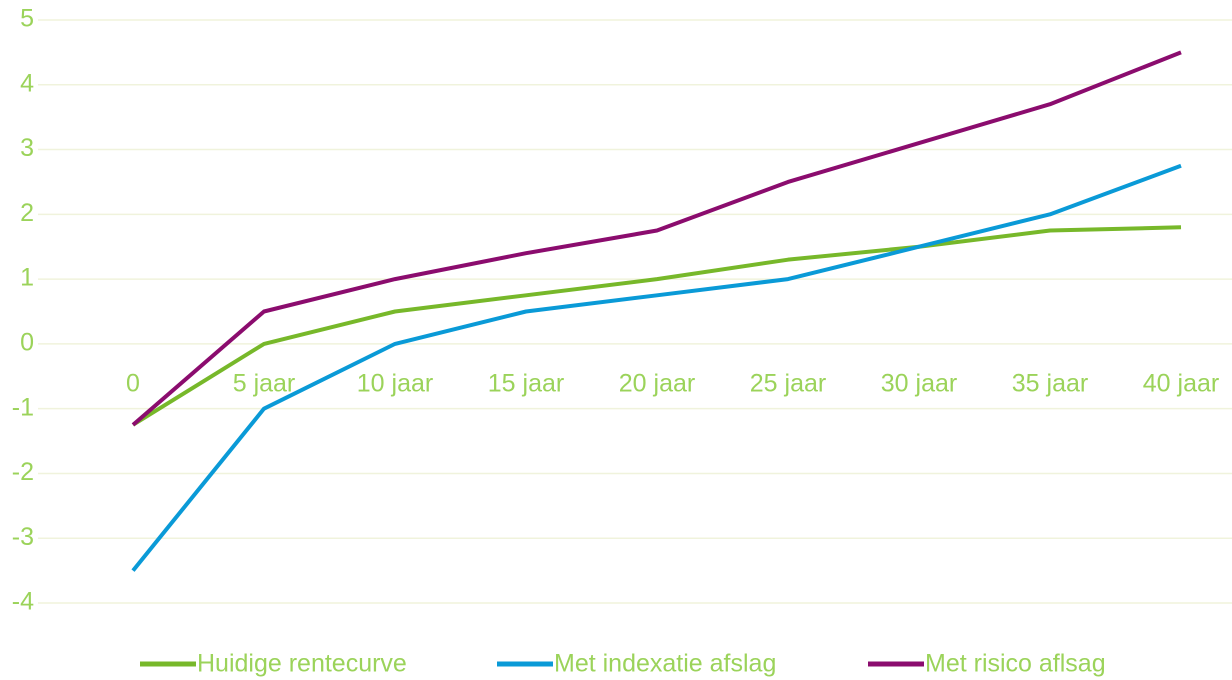  I want to click on x-tick-label: 0, so click(133, 383).